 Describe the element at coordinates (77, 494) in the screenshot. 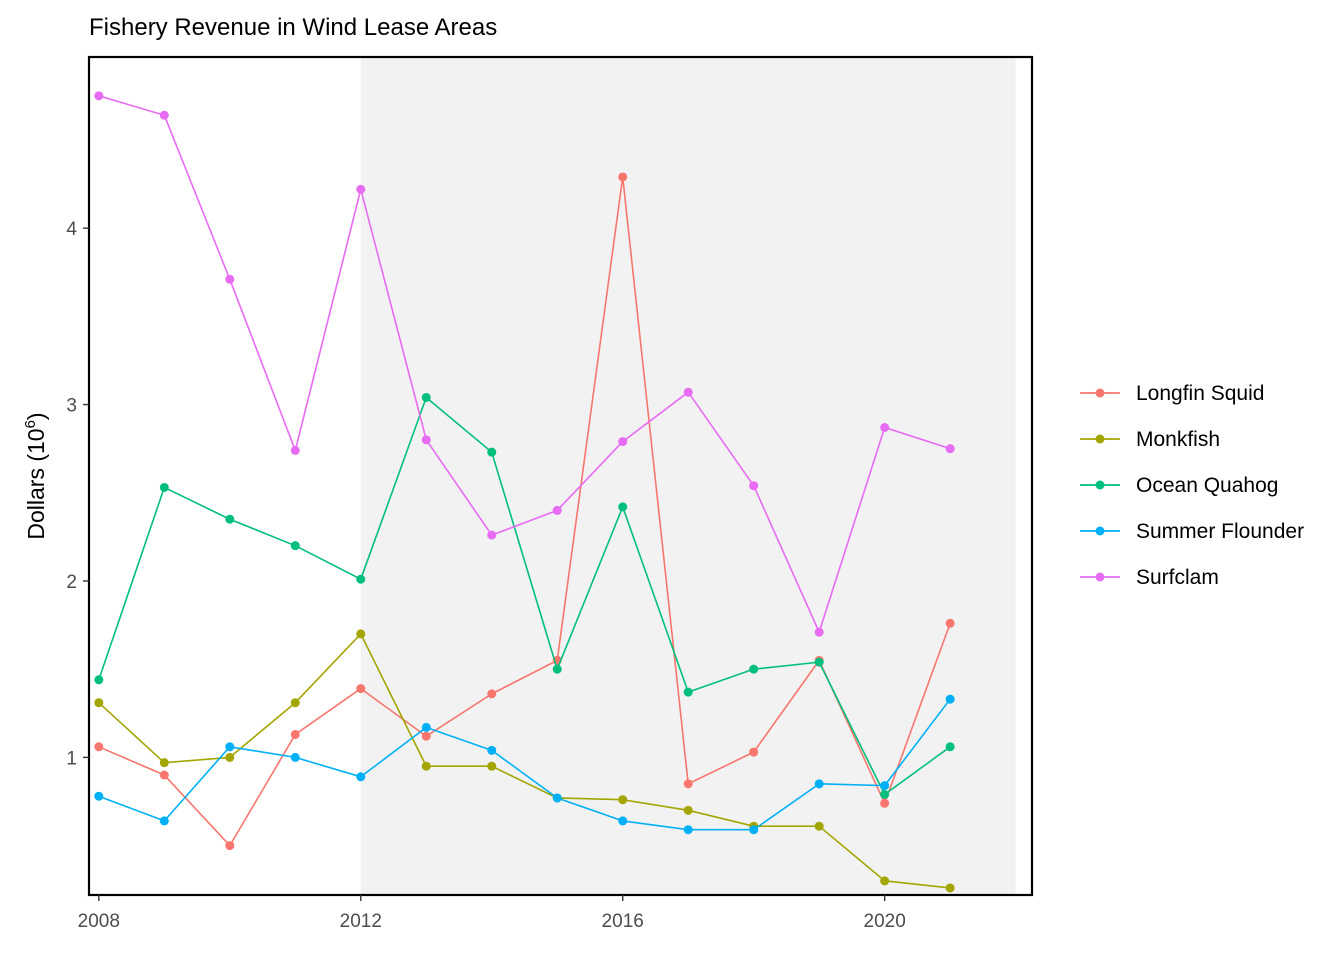

I see `y-axis: 1 2 3 4` at that location.